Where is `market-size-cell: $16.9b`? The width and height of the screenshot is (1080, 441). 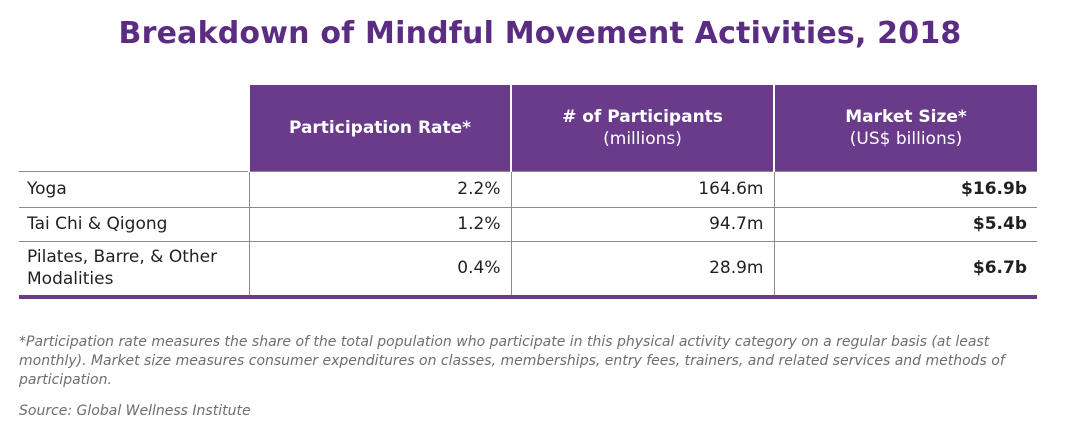
market-size-cell: $16.9b is located at coordinates (905, 188).